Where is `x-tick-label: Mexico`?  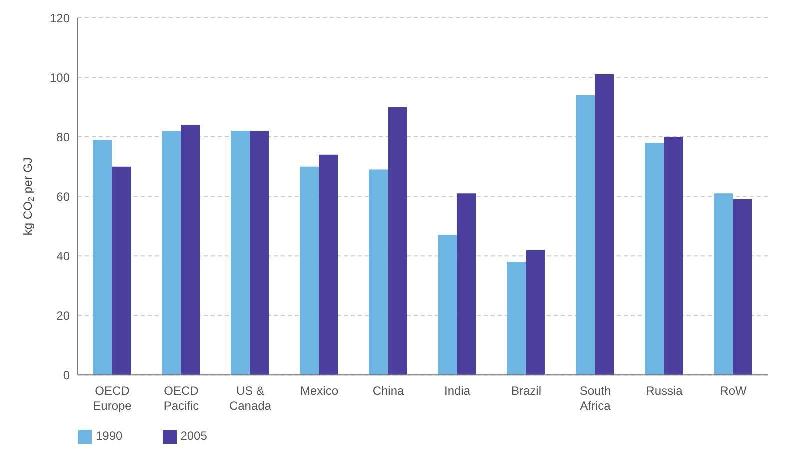
x-tick-label: Mexico is located at coordinates (319, 391).